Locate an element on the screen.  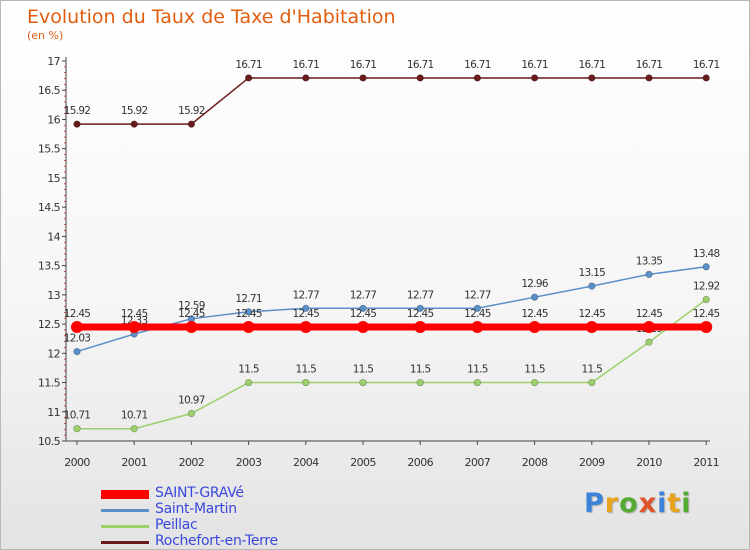
y-tick-label: 13 is located at coordinates (53, 295).